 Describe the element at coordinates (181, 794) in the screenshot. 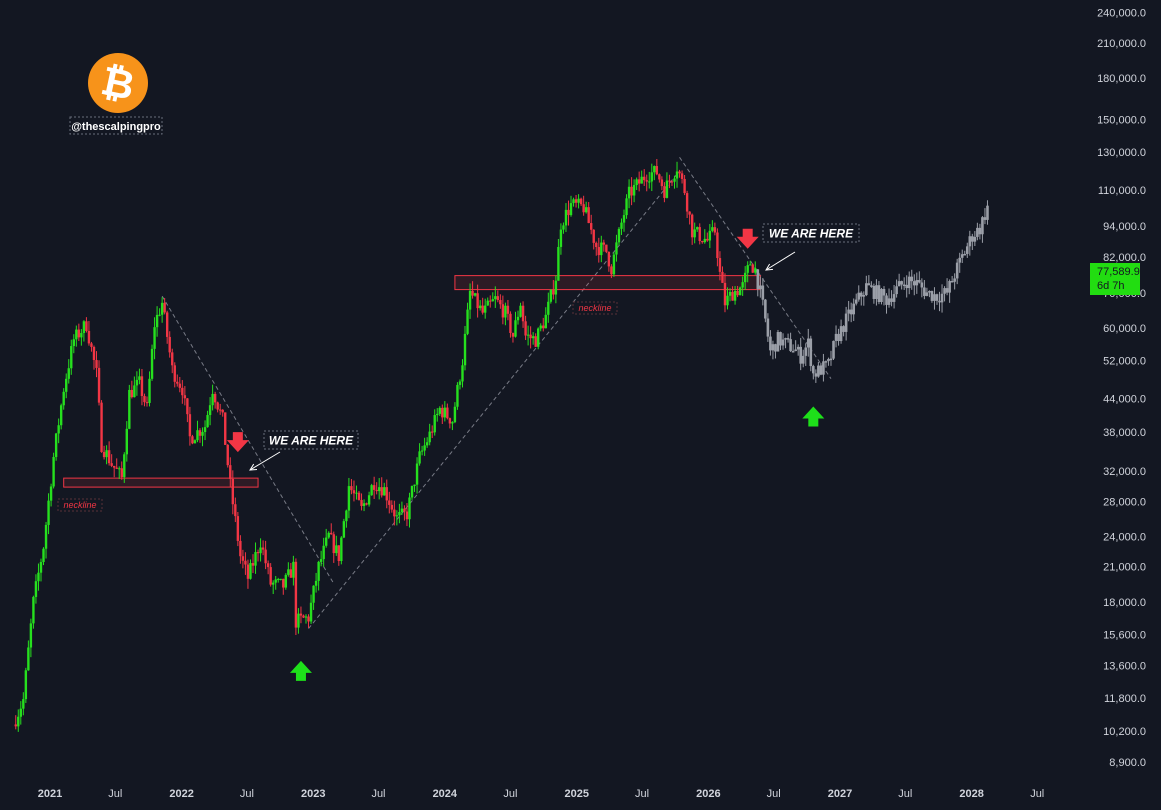

I see `x-tick-label: 2022` at that location.